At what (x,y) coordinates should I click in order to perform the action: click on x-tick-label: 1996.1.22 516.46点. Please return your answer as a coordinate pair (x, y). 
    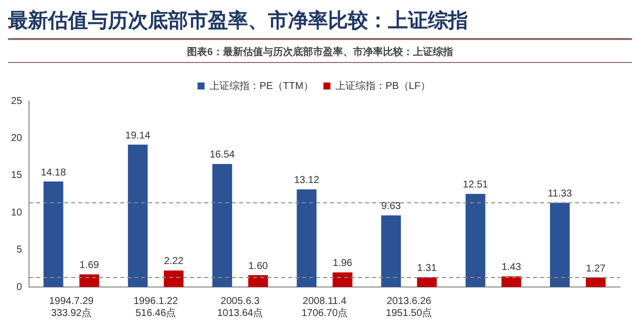
    Looking at the image, I should click on (155, 307).